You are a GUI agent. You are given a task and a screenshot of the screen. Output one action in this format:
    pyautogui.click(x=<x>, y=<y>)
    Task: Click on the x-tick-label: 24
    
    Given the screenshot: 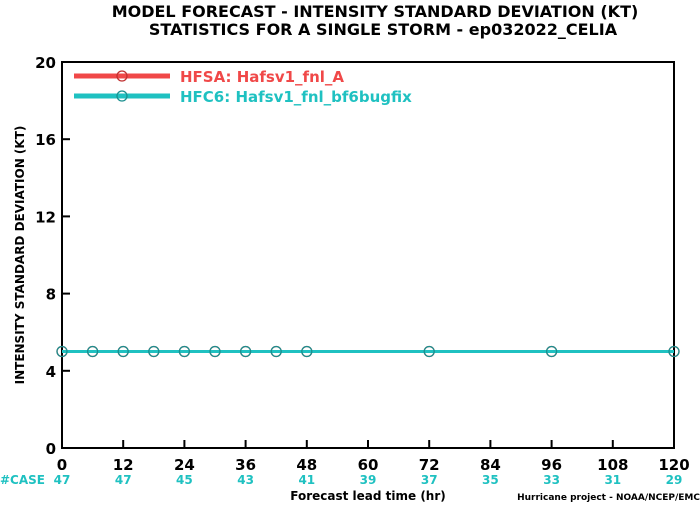 What is the action you would take?
    pyautogui.click(x=184, y=465)
    